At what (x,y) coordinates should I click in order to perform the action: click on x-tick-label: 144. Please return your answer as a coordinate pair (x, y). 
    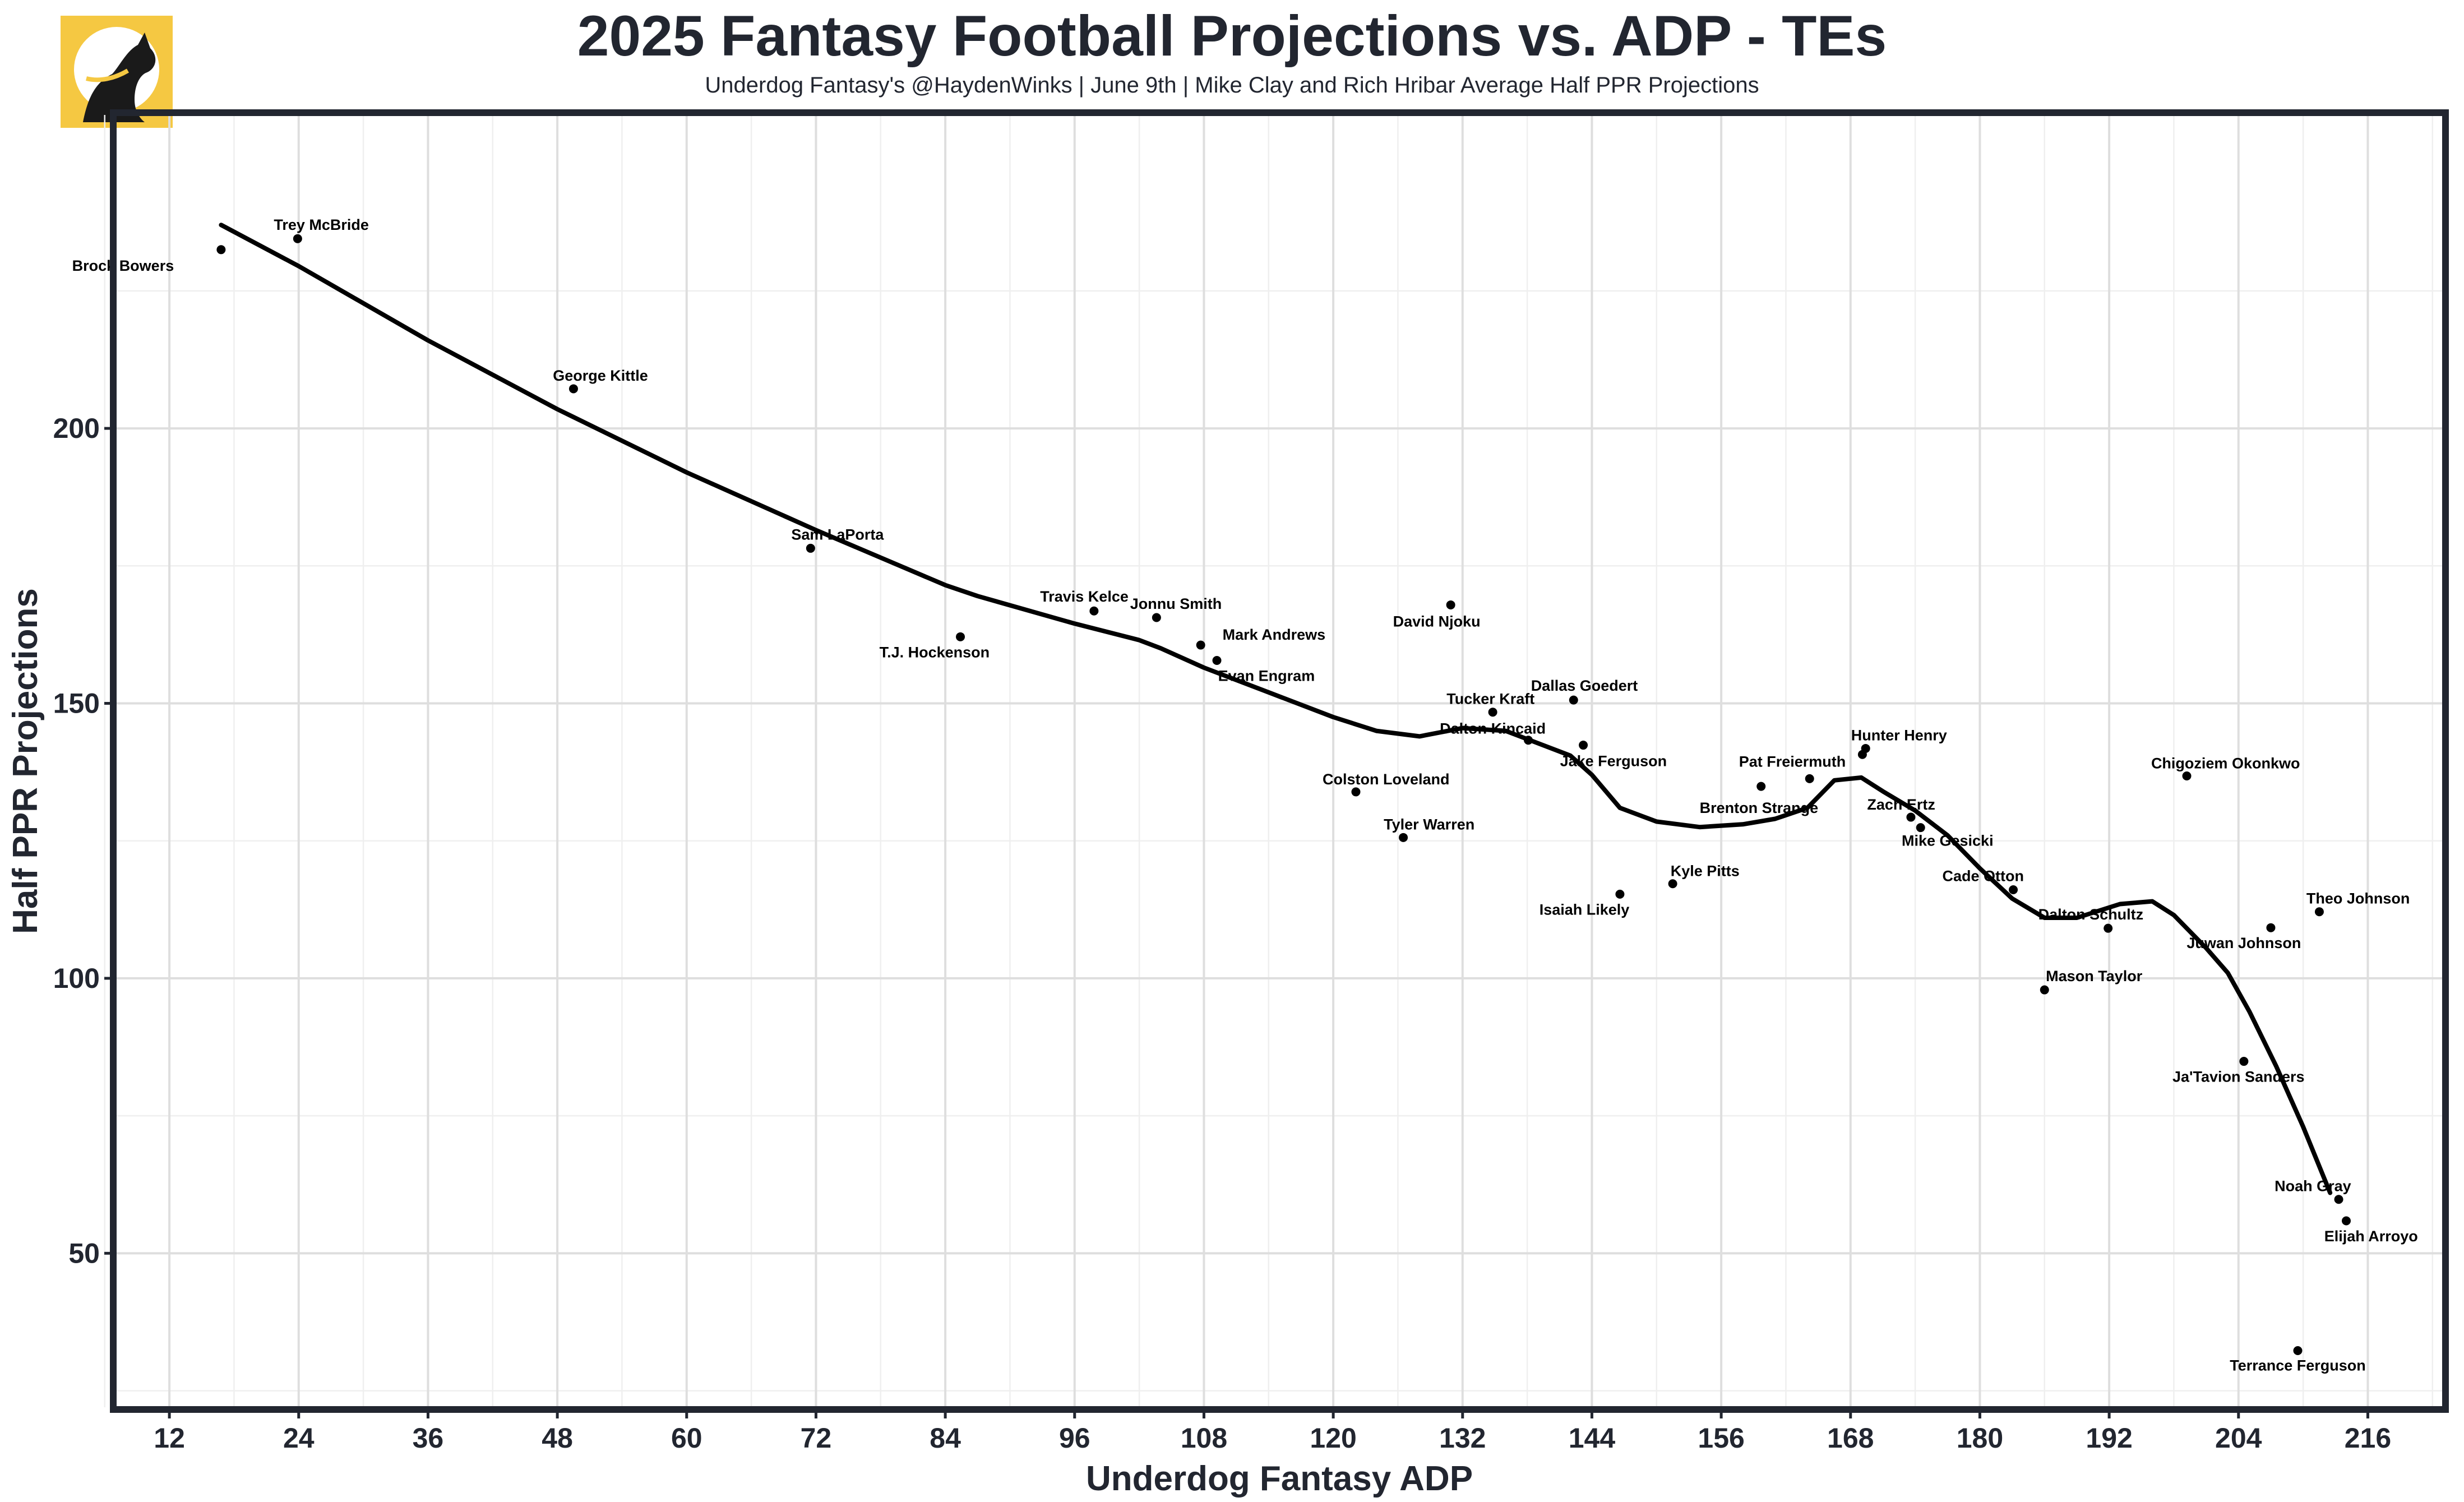
    Looking at the image, I should click on (1592, 1438).